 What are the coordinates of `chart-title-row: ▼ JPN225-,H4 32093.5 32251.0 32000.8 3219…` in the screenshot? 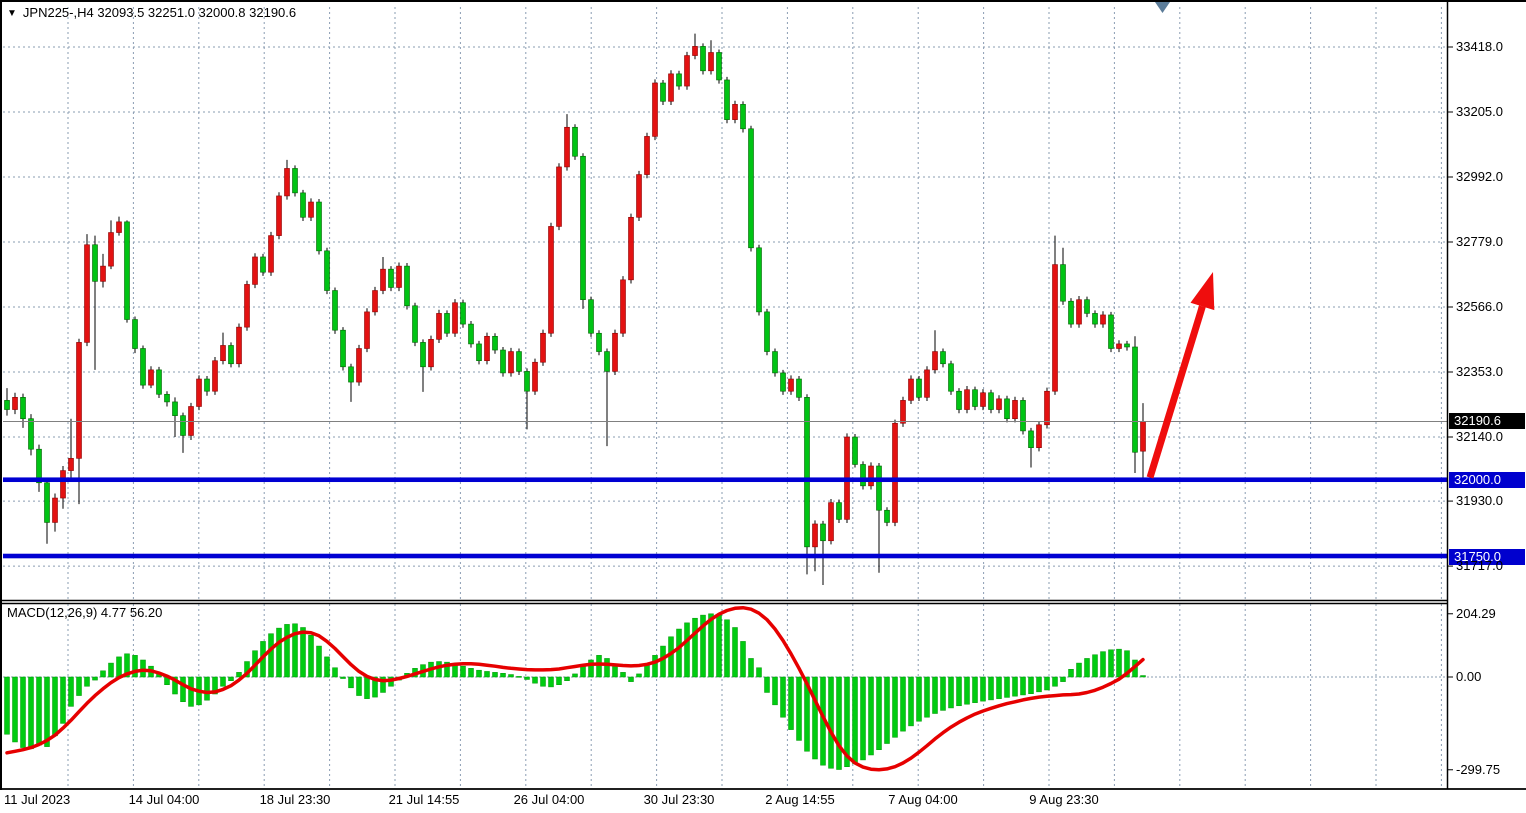 It's located at (151, 12).